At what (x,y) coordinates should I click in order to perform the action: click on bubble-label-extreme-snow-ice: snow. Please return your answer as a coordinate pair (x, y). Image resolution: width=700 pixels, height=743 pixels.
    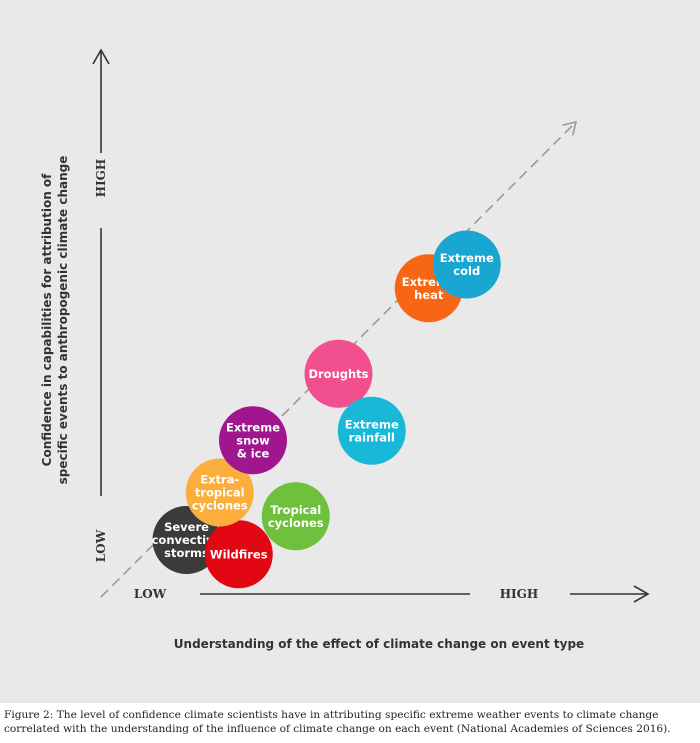
    Looking at the image, I should click on (253, 440).